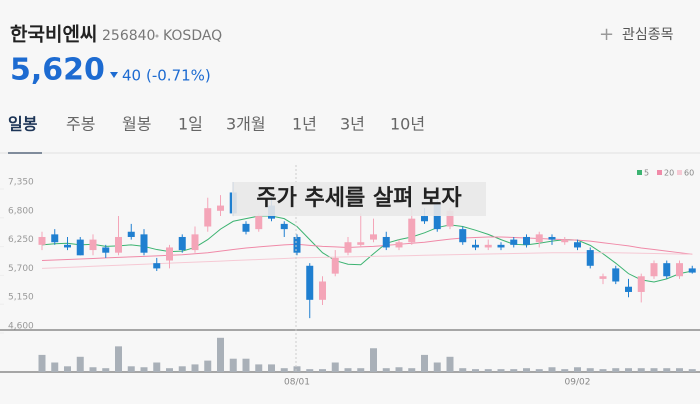 The width and height of the screenshot is (700, 404). What do you see at coordinates (304, 124) in the screenshot?
I see `tab: 1년` at bounding box center [304, 124].